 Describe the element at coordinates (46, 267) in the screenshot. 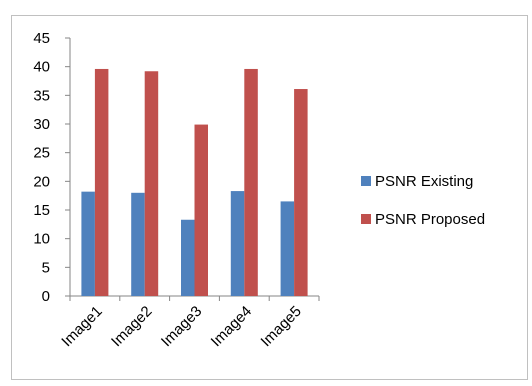

I see `y-tick-label: 5` at that location.